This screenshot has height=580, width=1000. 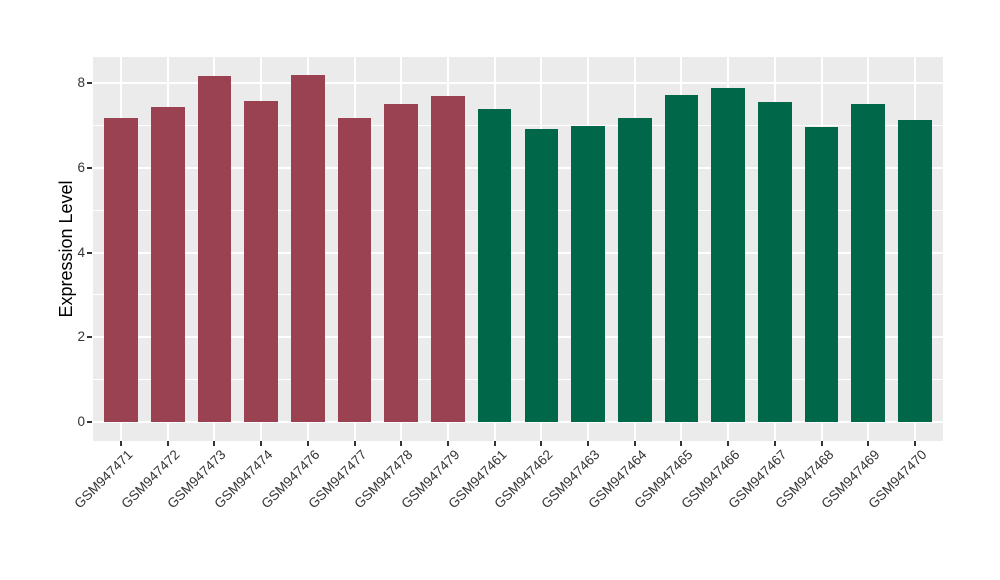 I want to click on bar-GSM947466, so click(x=728, y=254).